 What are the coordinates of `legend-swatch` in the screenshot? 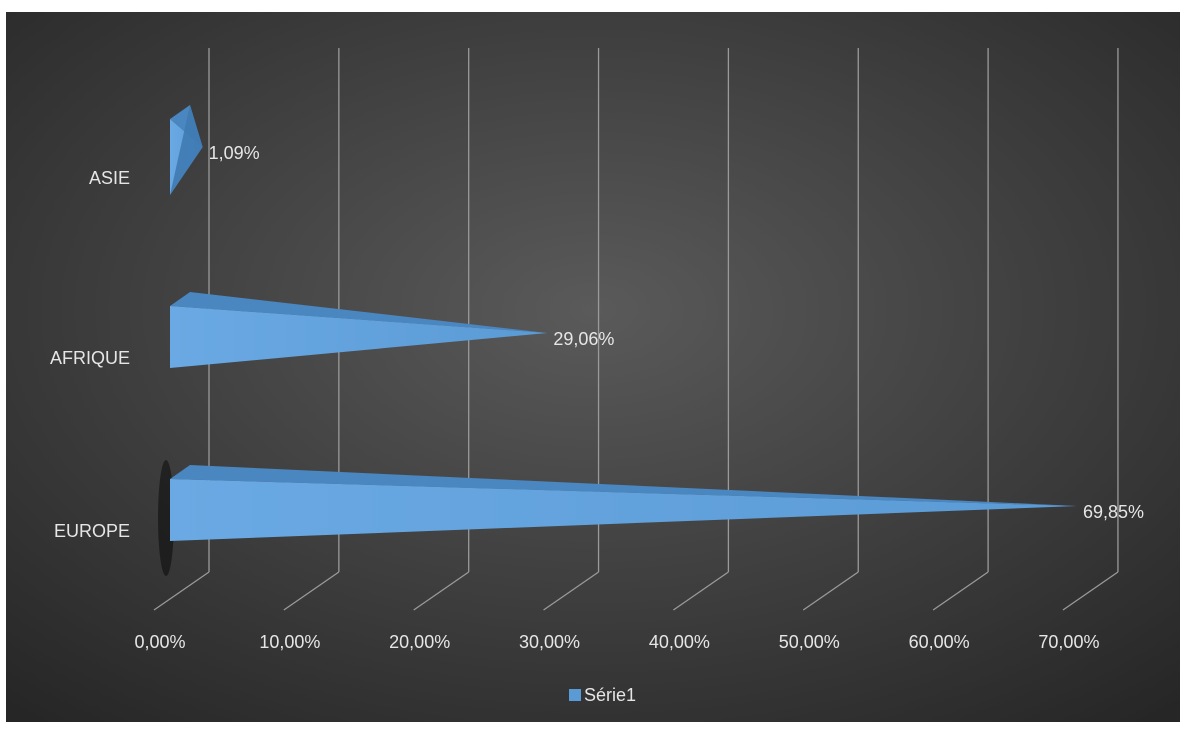 It's located at (575, 695).